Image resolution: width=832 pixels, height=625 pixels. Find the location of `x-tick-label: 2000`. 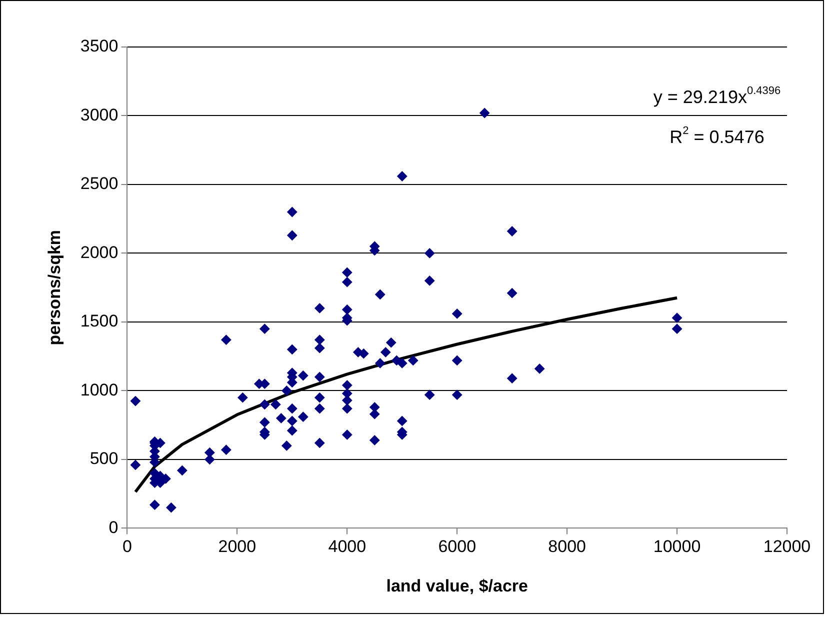

x-tick-label: 2000 is located at coordinates (237, 546).